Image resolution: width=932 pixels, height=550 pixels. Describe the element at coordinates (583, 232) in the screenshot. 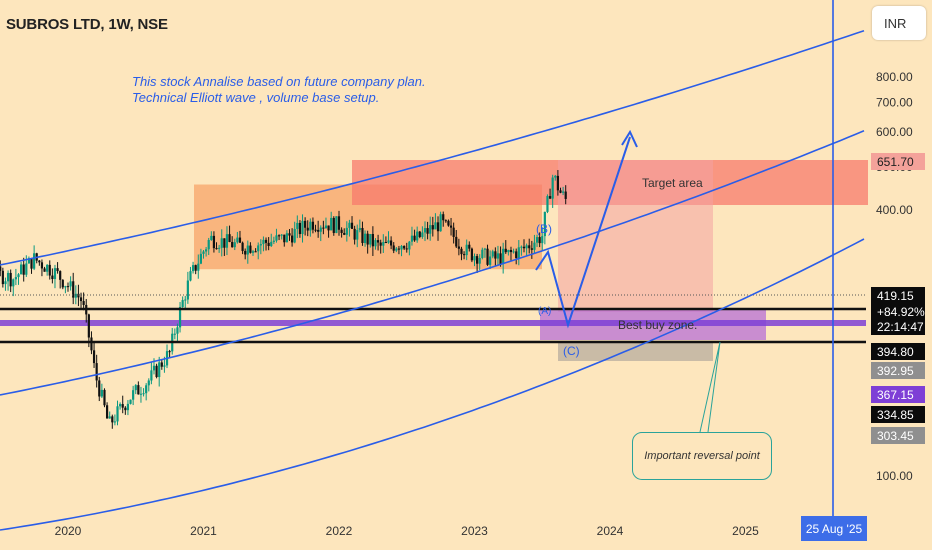

I see `wave-projection-line` at that location.